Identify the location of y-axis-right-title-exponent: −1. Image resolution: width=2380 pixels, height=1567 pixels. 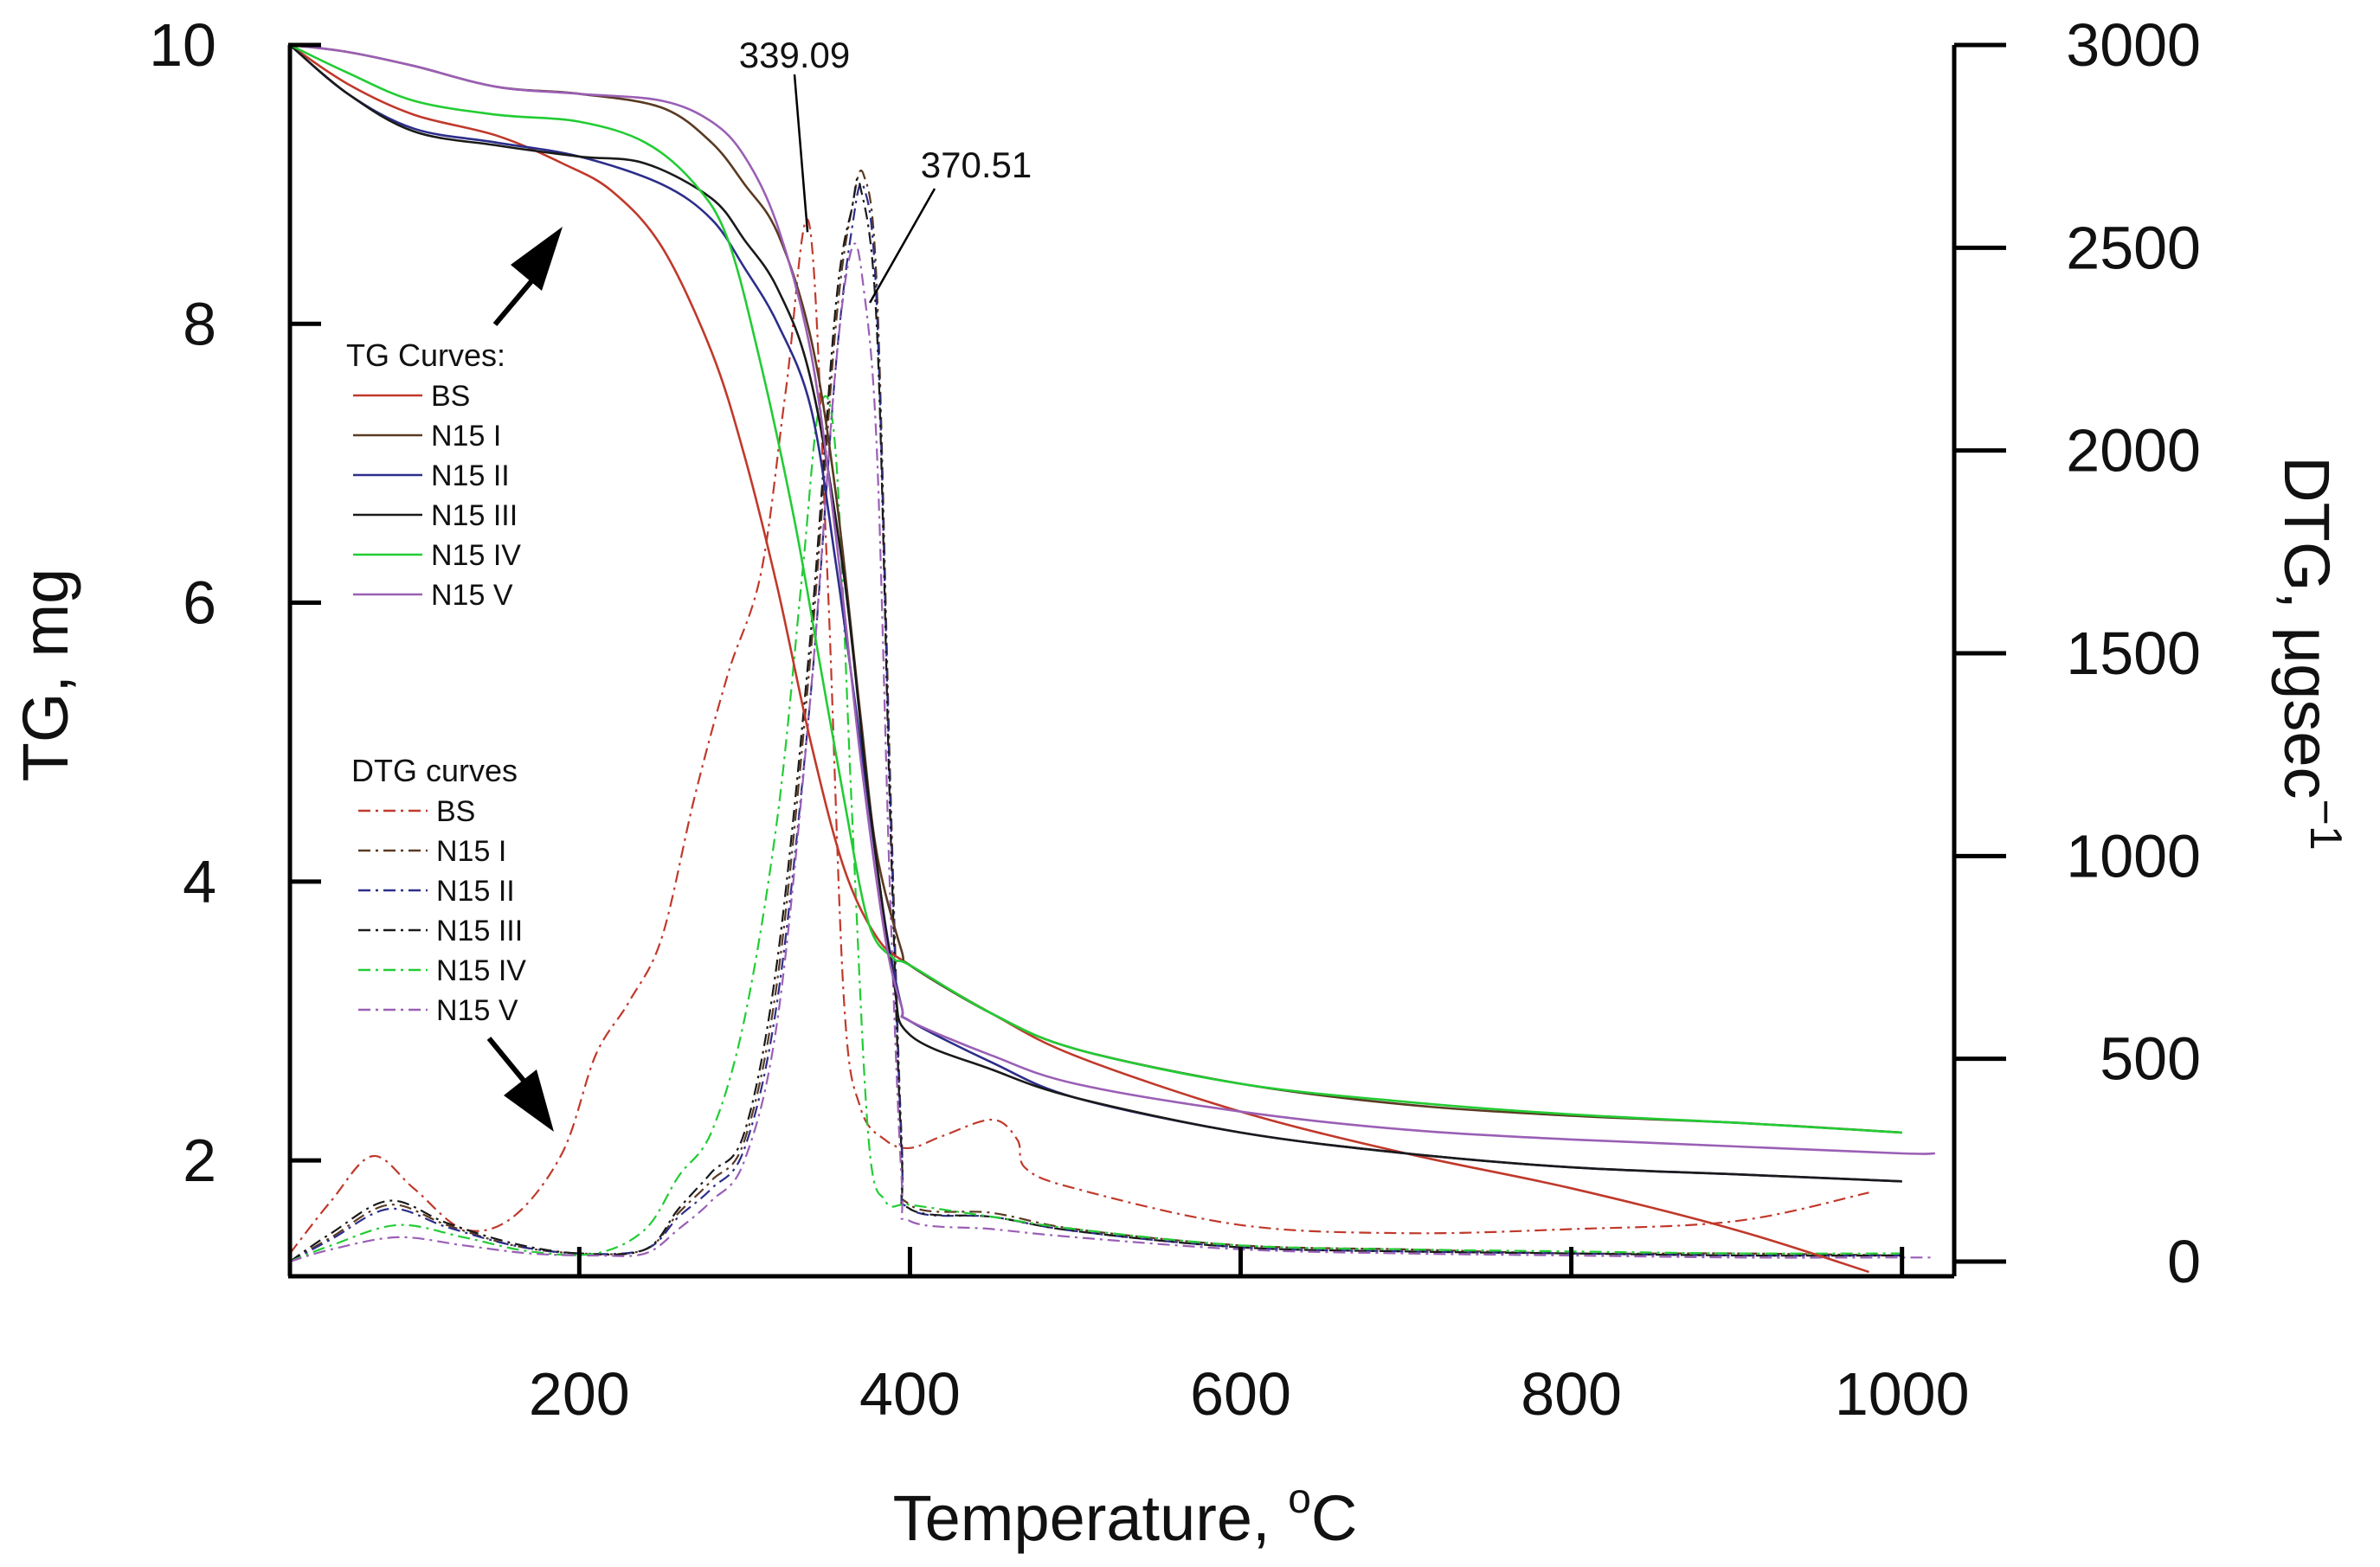
(2325, 824).